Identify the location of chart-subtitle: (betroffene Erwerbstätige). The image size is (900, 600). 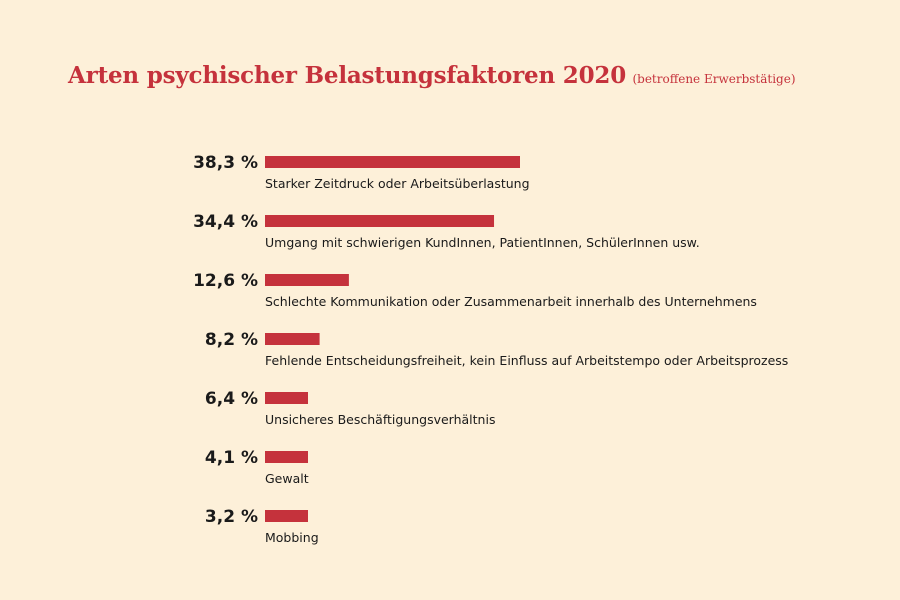
(714, 79).